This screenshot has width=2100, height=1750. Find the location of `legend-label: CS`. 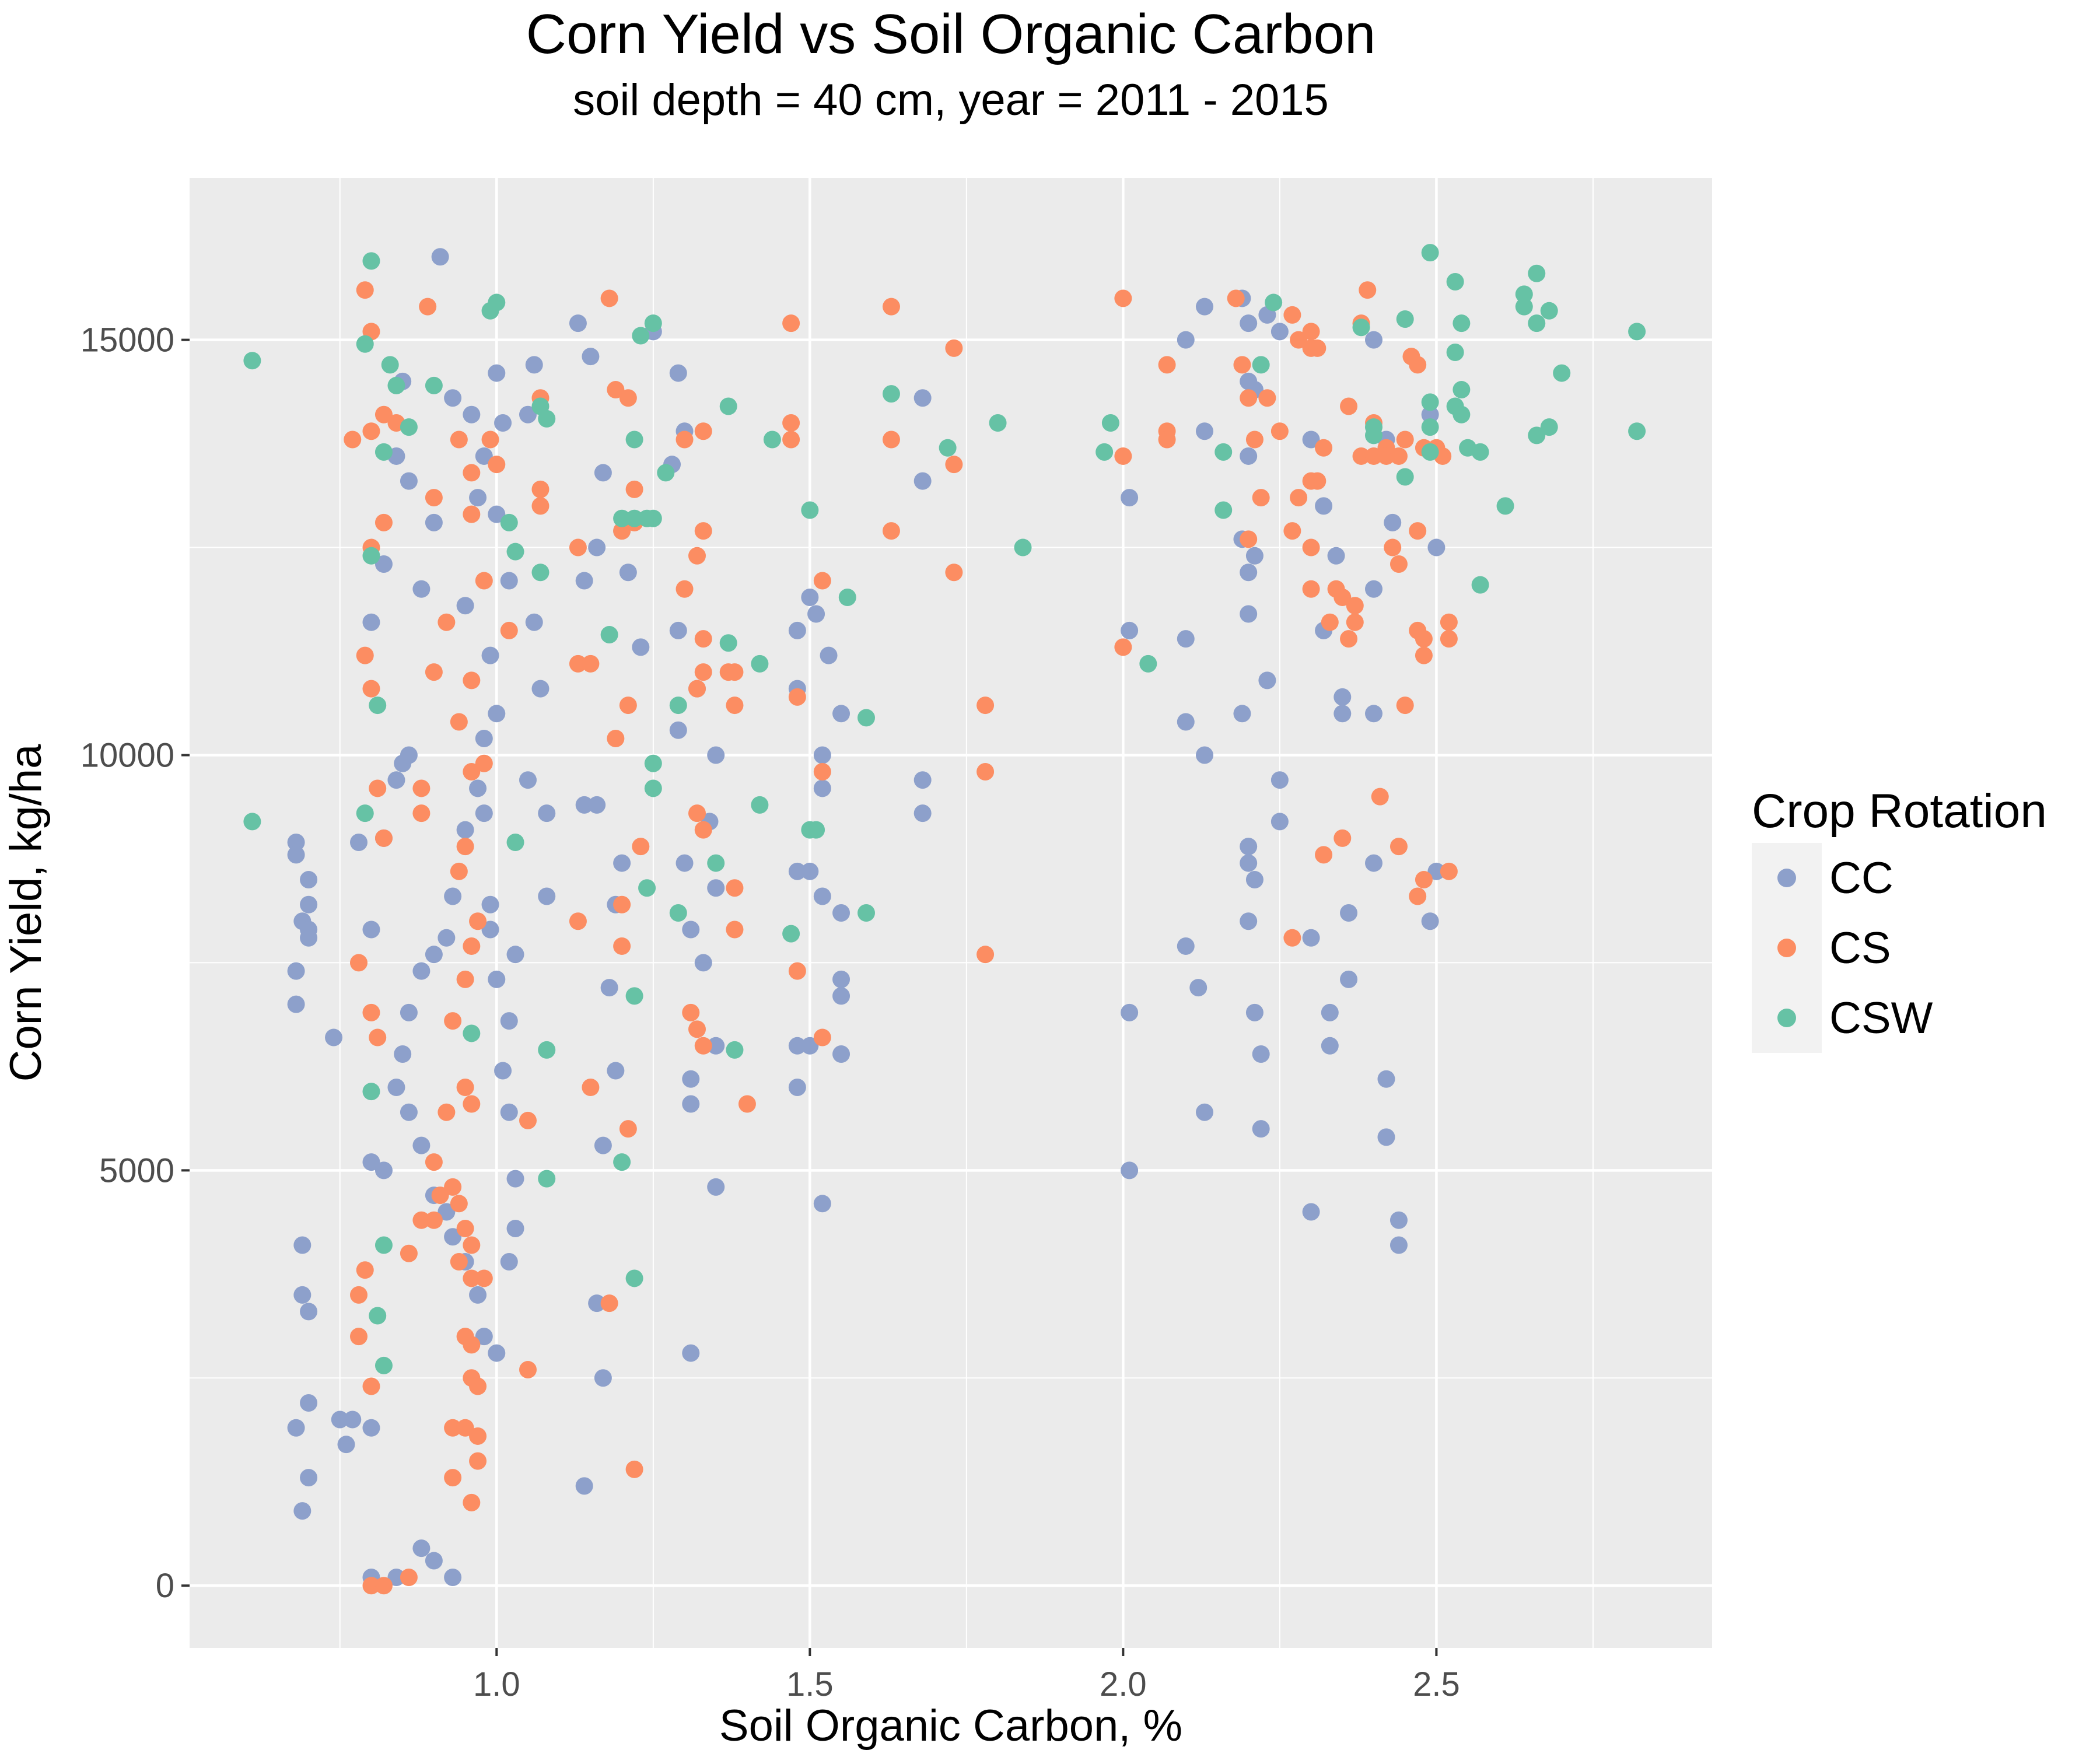

legend-label: CS is located at coordinates (1860, 948).